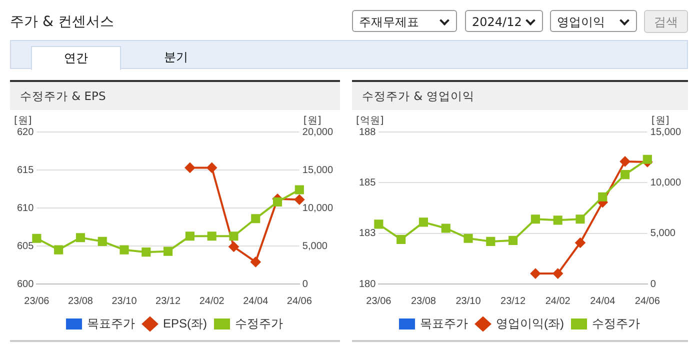  I want to click on y-tick-label: 188, so click(367, 132).